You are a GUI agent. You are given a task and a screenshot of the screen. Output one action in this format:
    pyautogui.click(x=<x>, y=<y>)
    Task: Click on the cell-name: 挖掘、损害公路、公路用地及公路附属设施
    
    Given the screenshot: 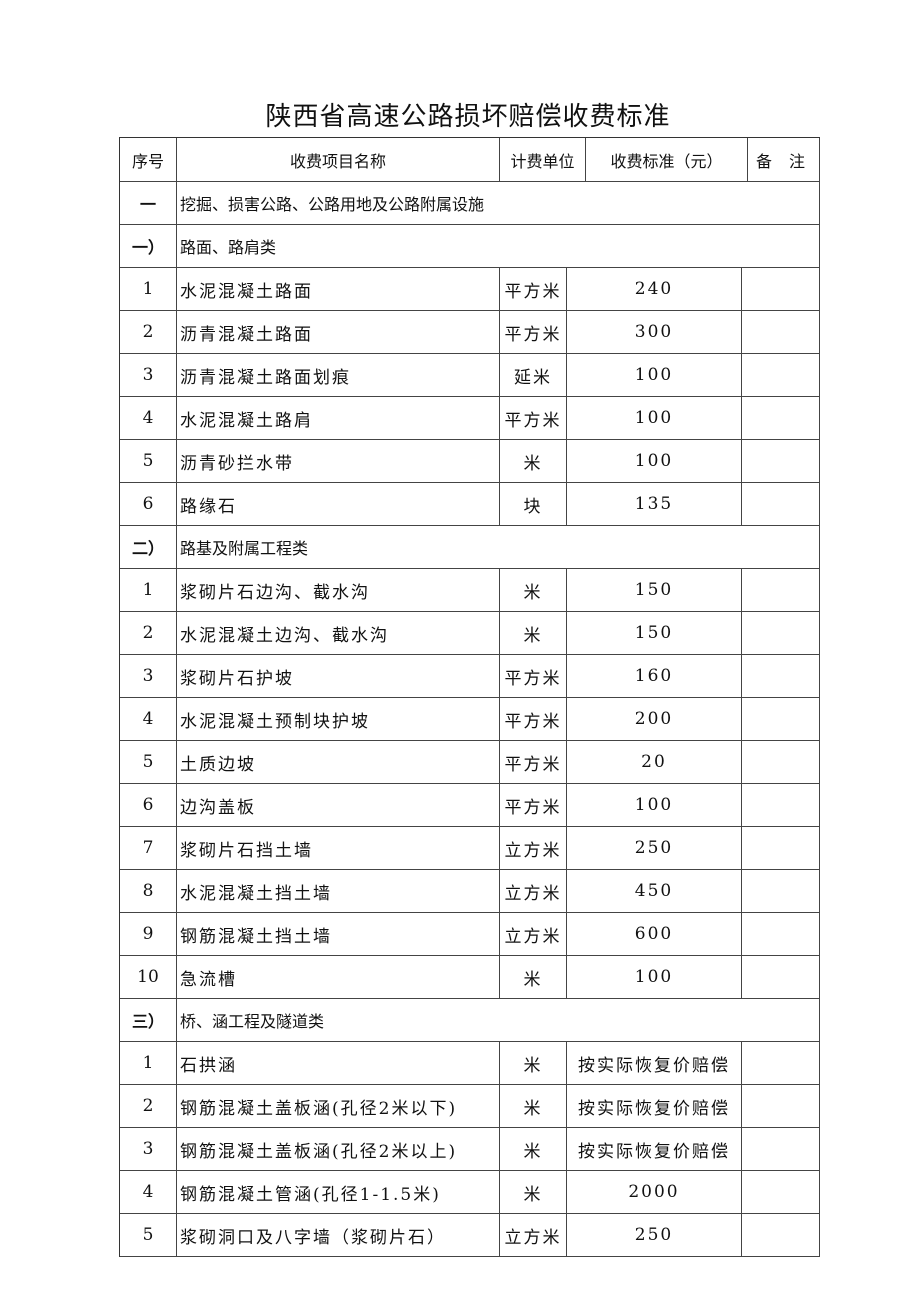 What is the action you would take?
    pyautogui.click(x=498, y=203)
    